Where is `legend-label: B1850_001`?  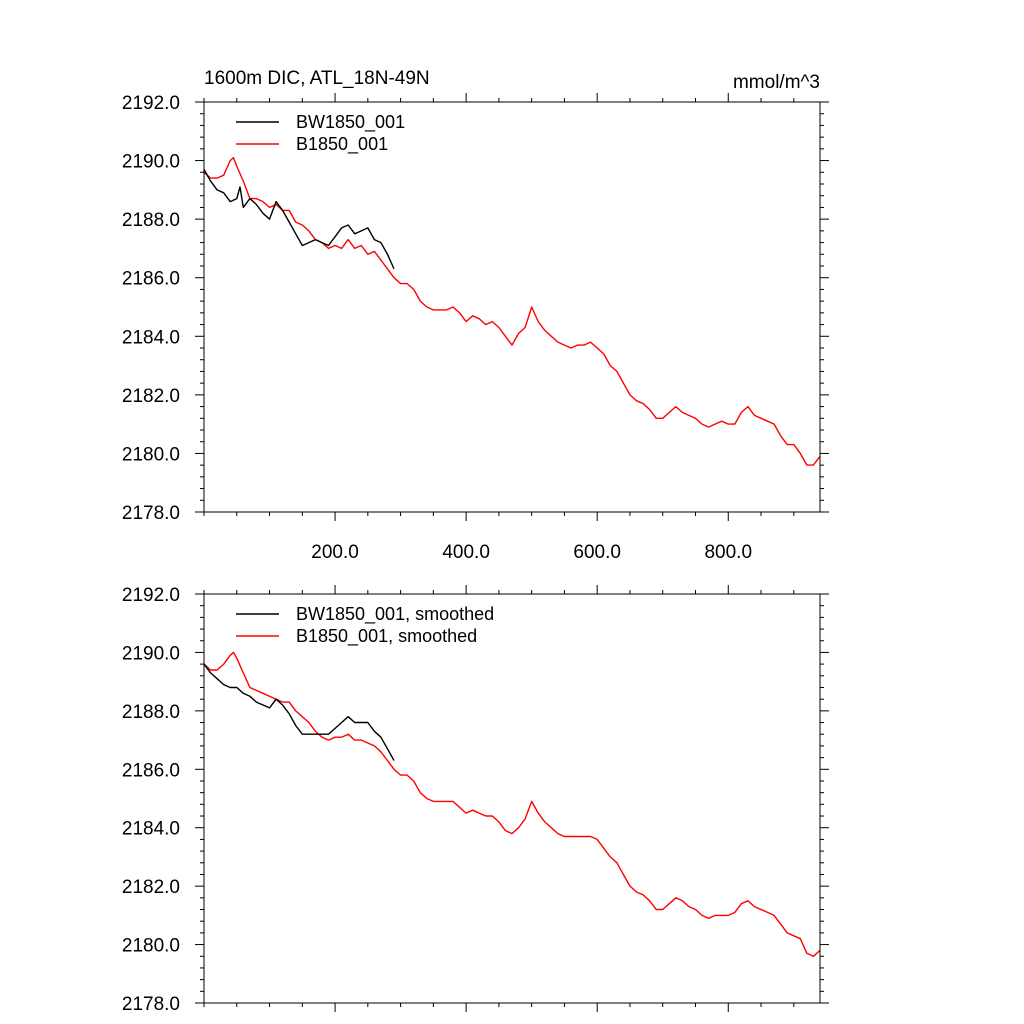
legend-label: B1850_001 is located at coordinates (342, 144).